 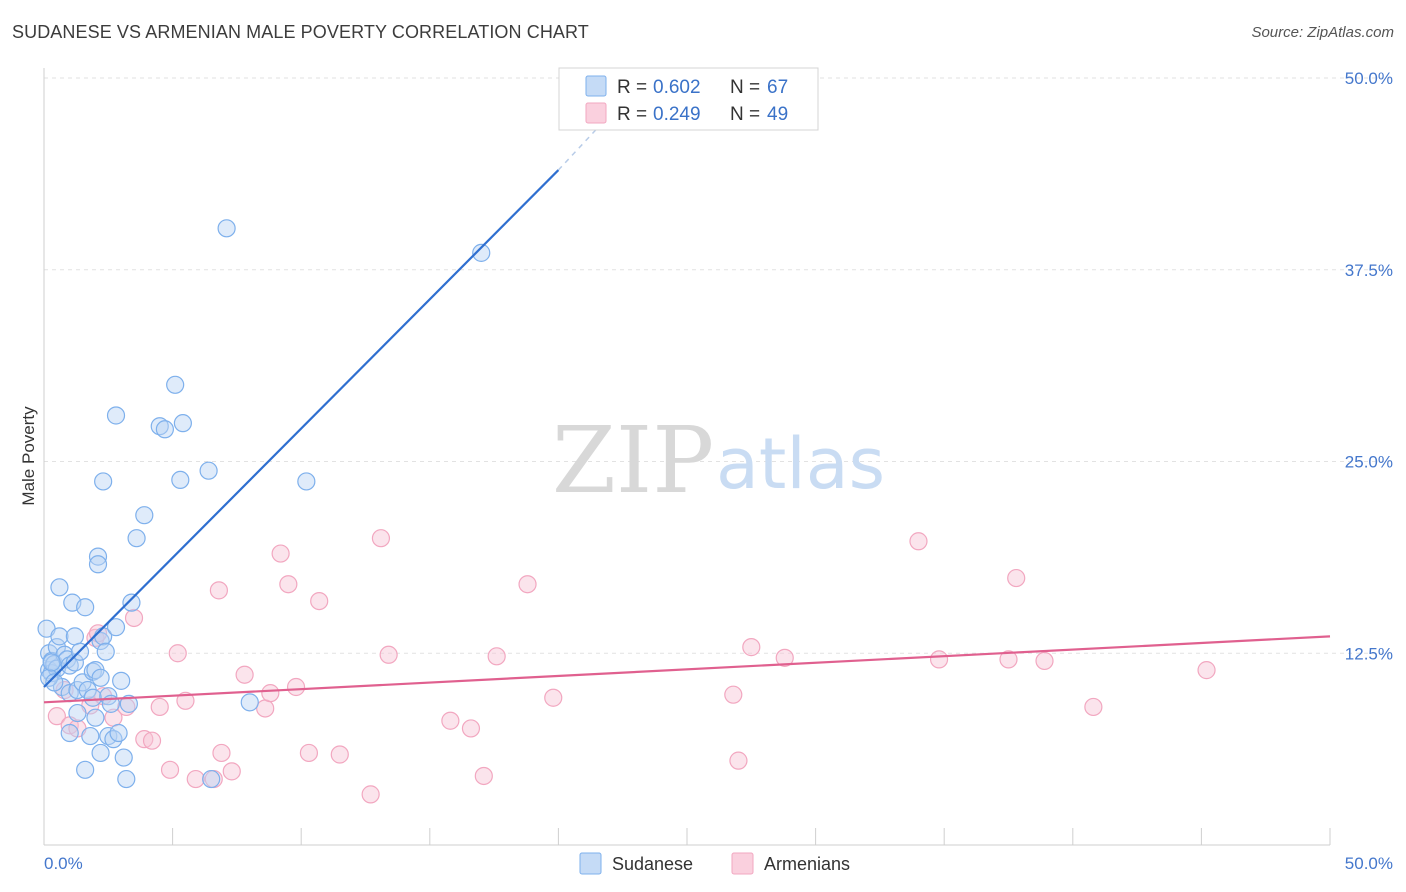 What do you see at coordinates (745, 87) in the screenshot?
I see `legend-n-label-1: N =` at bounding box center [745, 87].